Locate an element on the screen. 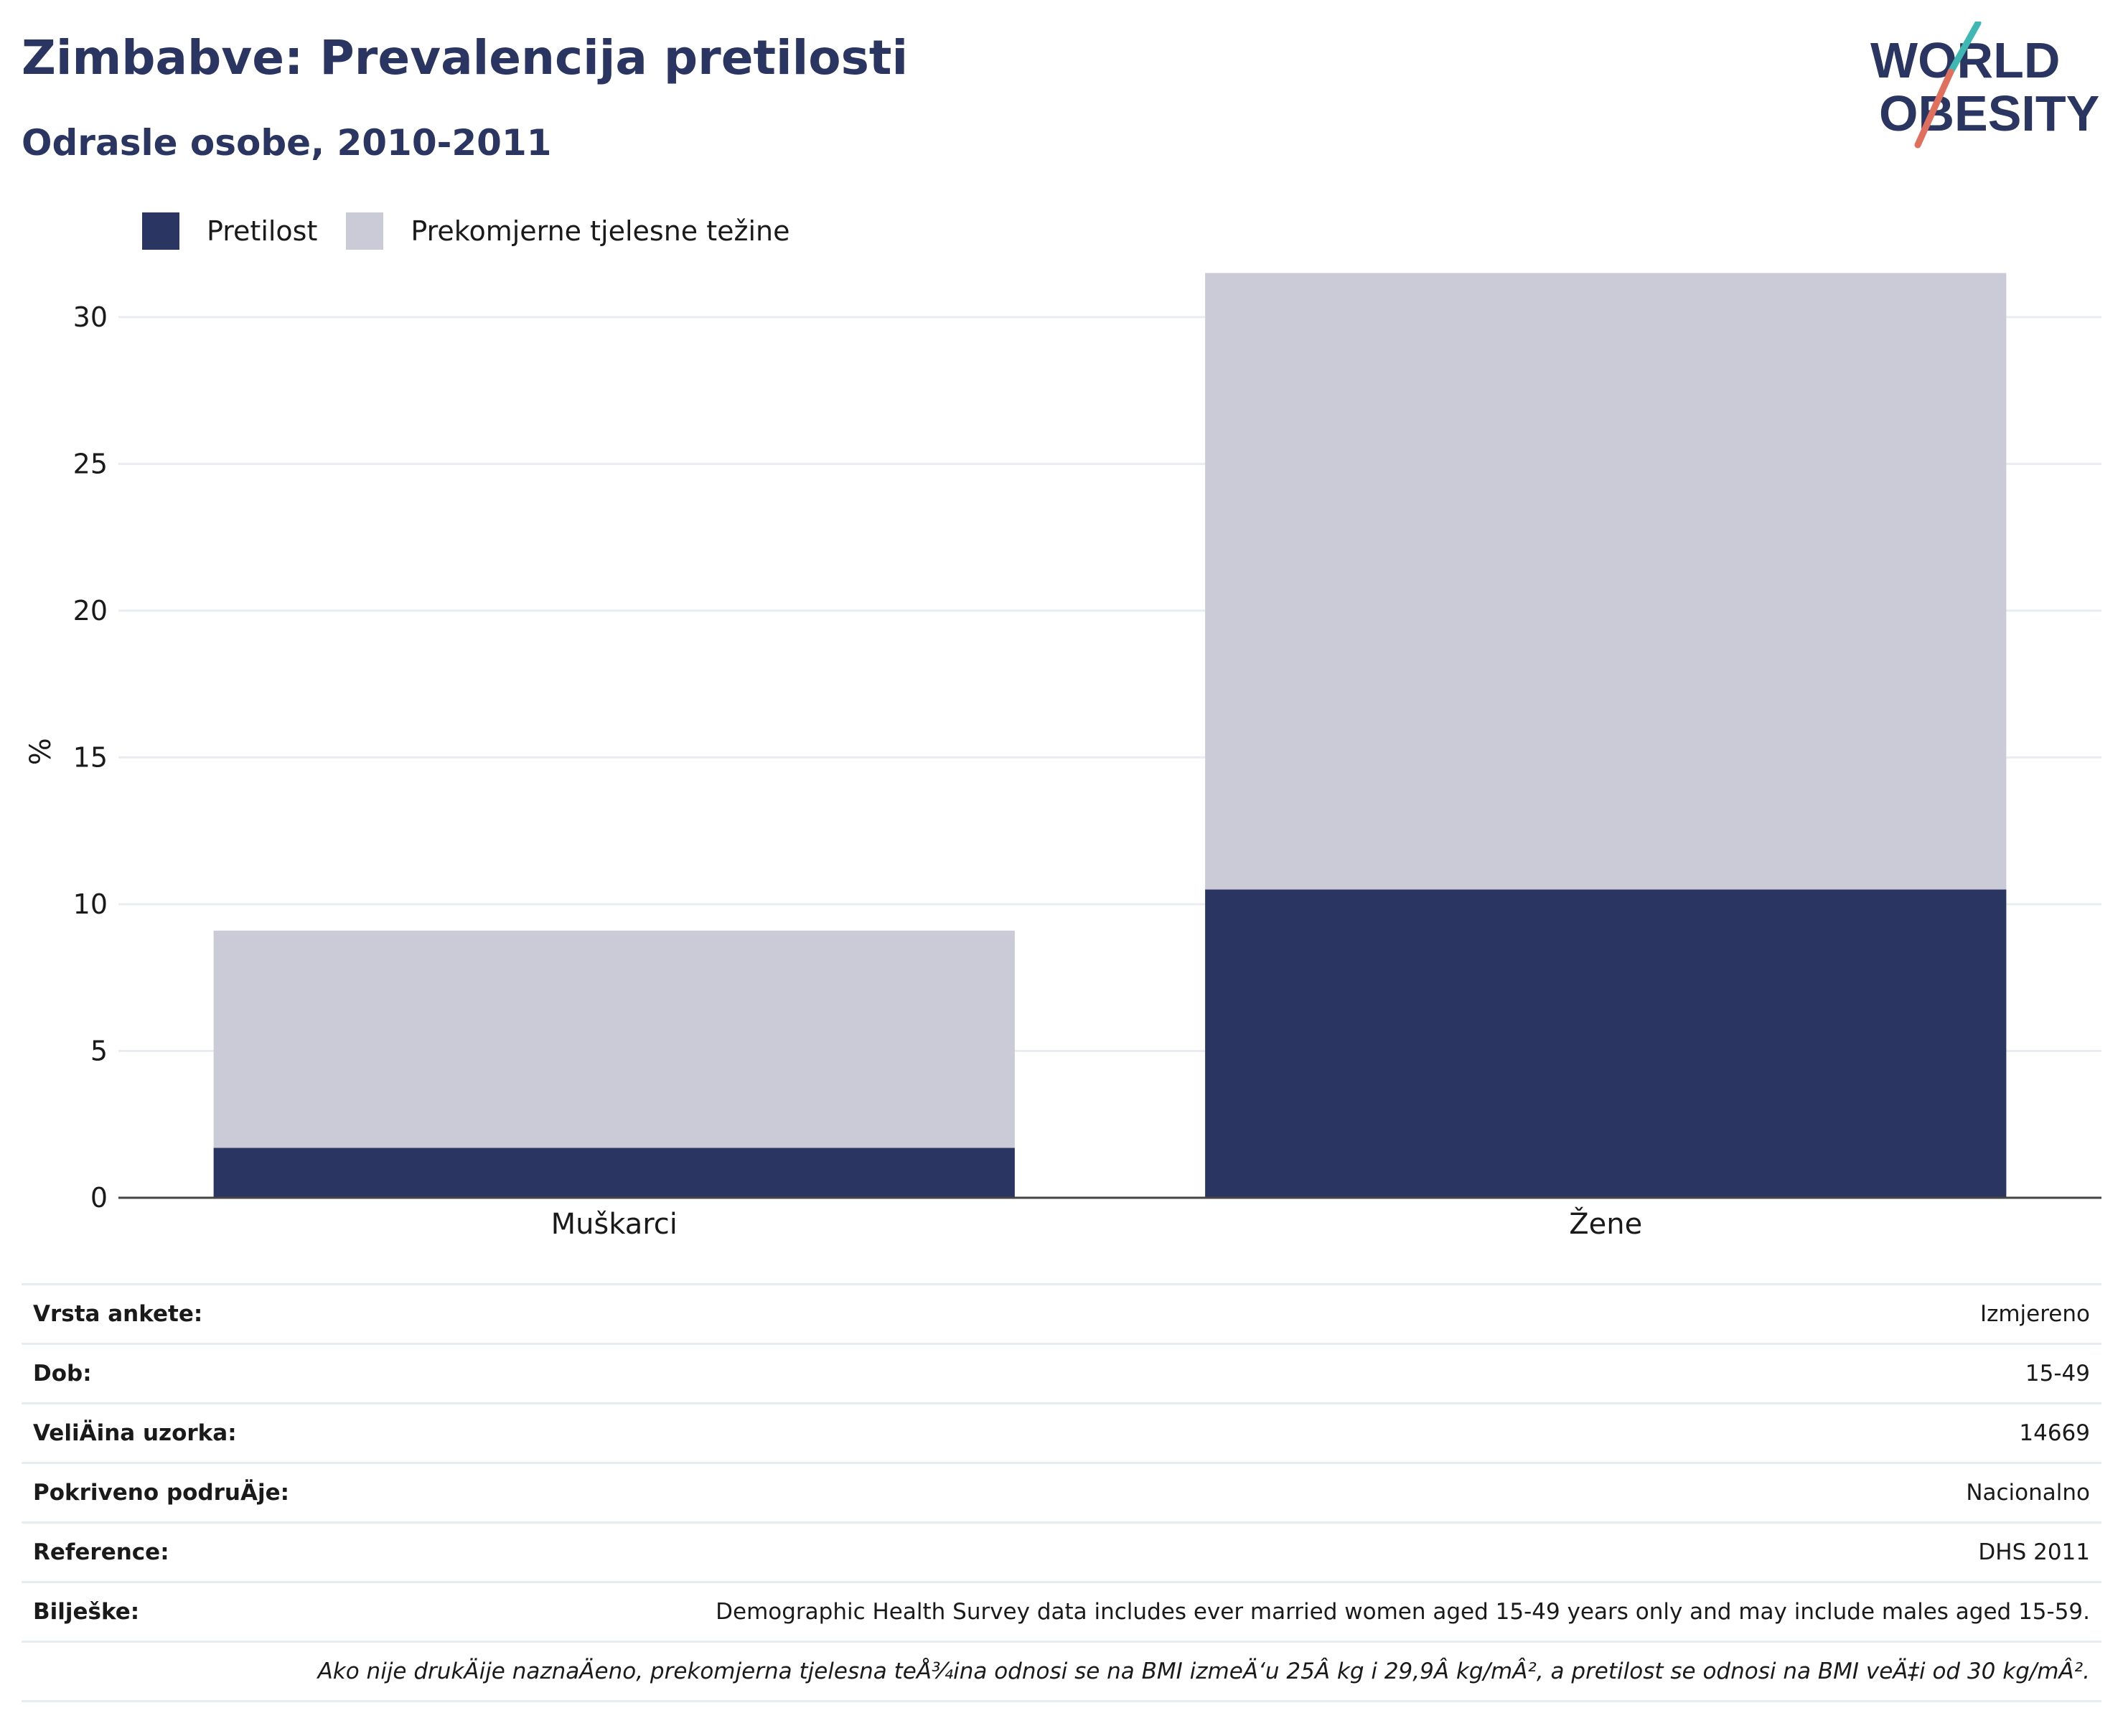 The width and height of the screenshot is (2123, 1736). info-row: Pokriveno podruÄ je: Nacionalno is located at coordinates (1061, 1493).